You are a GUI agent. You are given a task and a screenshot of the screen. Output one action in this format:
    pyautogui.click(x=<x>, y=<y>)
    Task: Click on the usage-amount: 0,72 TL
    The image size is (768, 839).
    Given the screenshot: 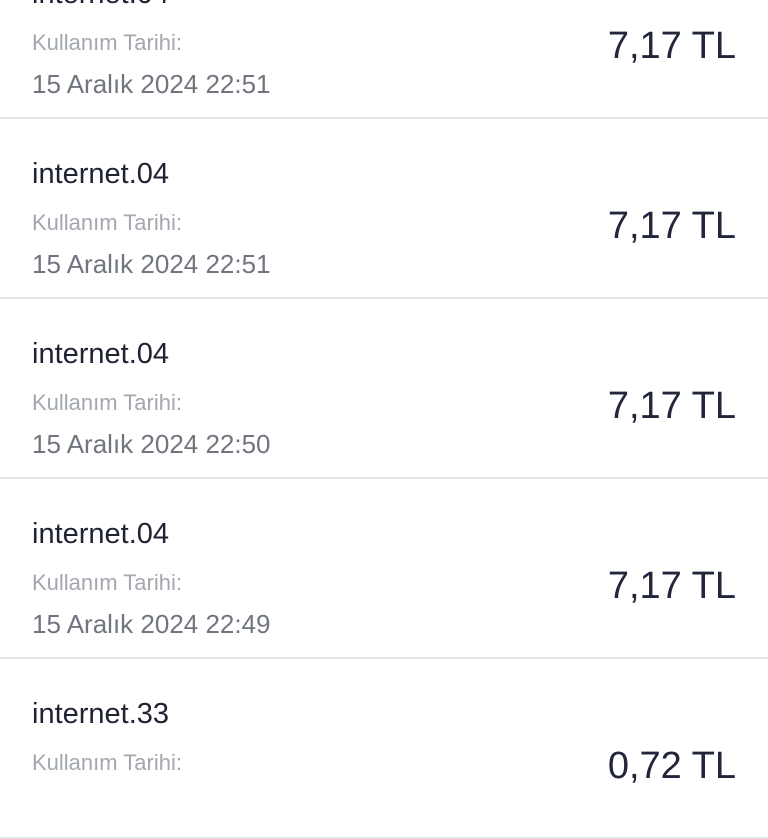 What is the action you would take?
    pyautogui.click(x=671, y=766)
    